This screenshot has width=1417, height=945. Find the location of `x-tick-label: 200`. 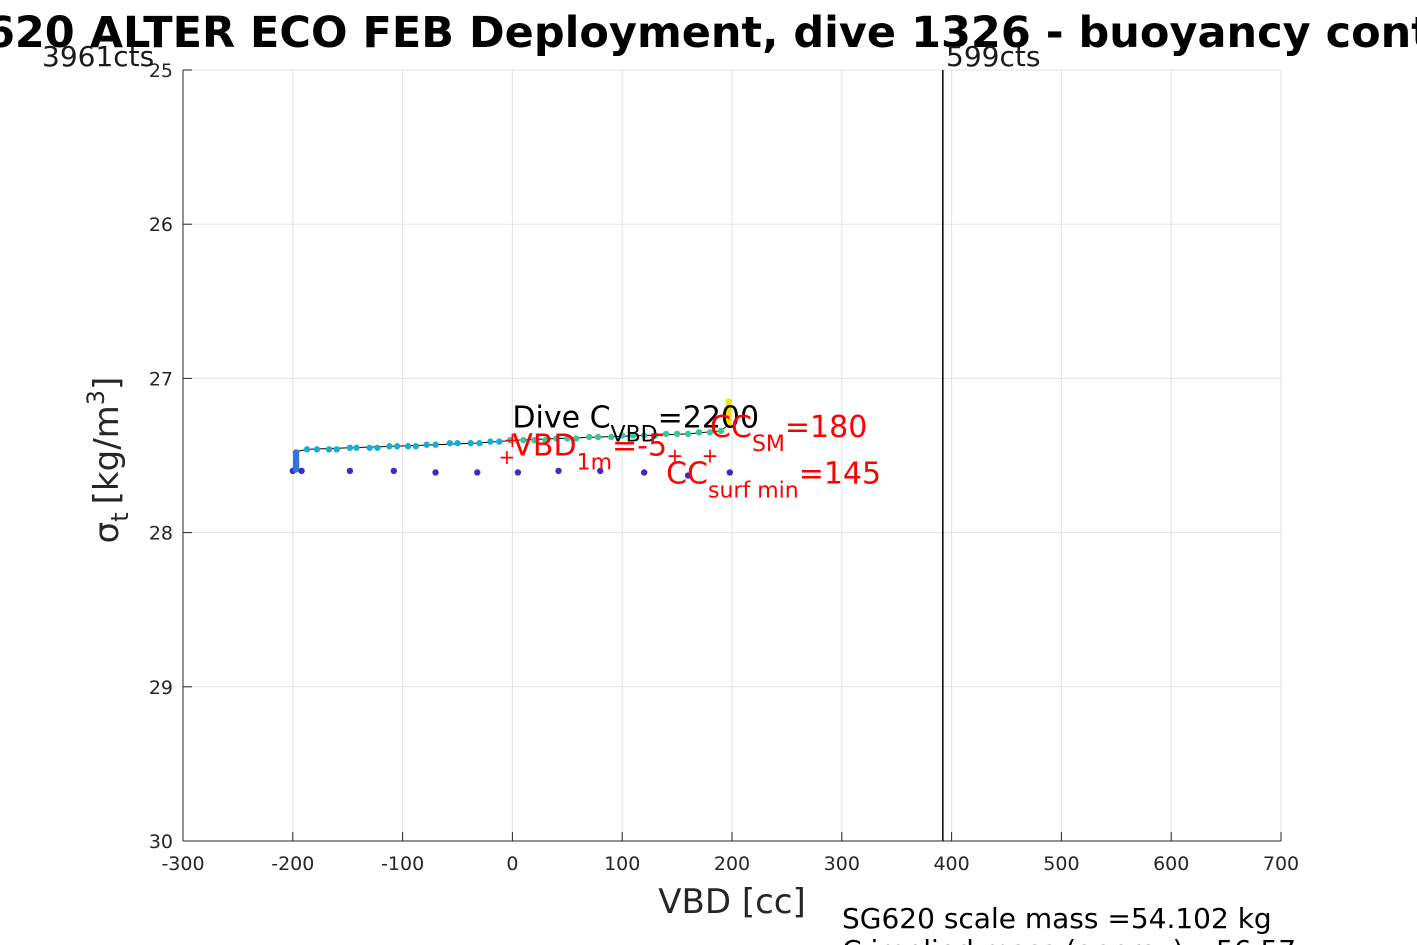

x-tick-label: 200 is located at coordinates (732, 864).